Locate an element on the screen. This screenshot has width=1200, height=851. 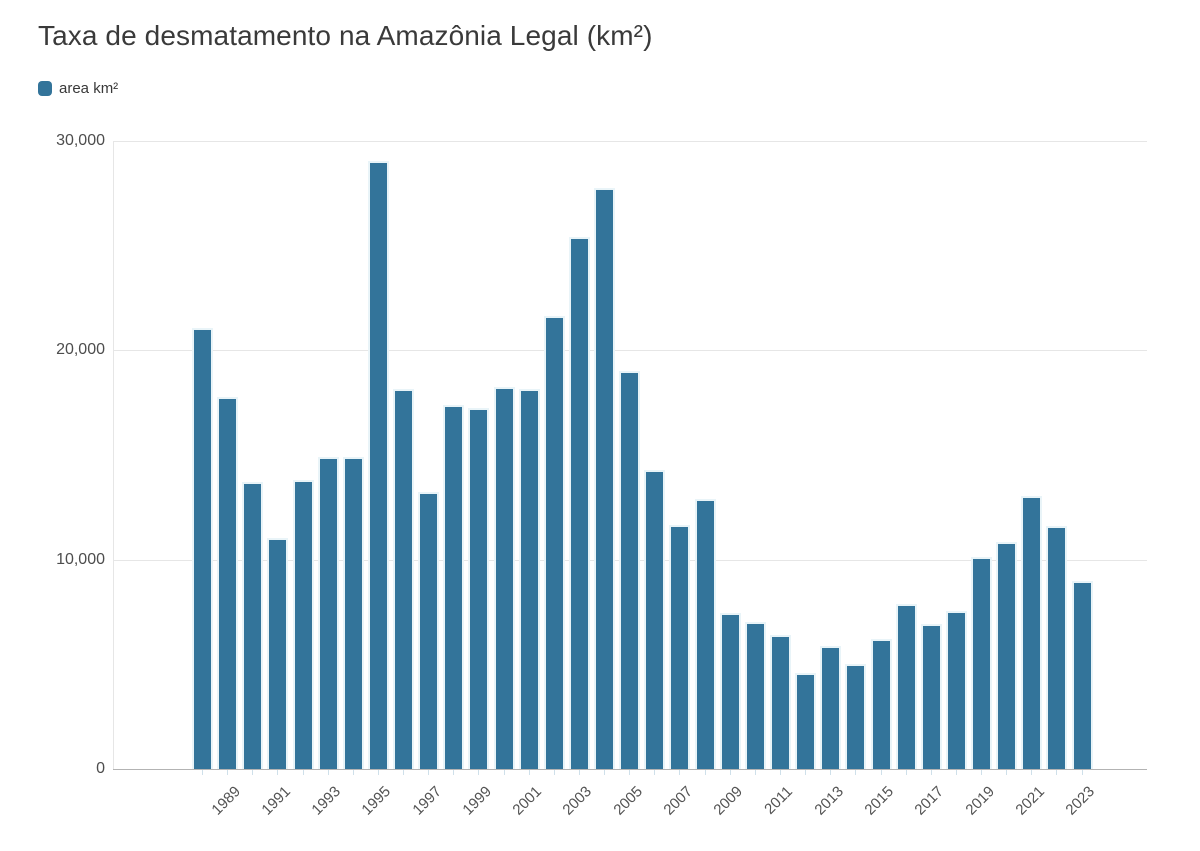
x-axis-label: 2021 is located at coordinates (1030, 801).